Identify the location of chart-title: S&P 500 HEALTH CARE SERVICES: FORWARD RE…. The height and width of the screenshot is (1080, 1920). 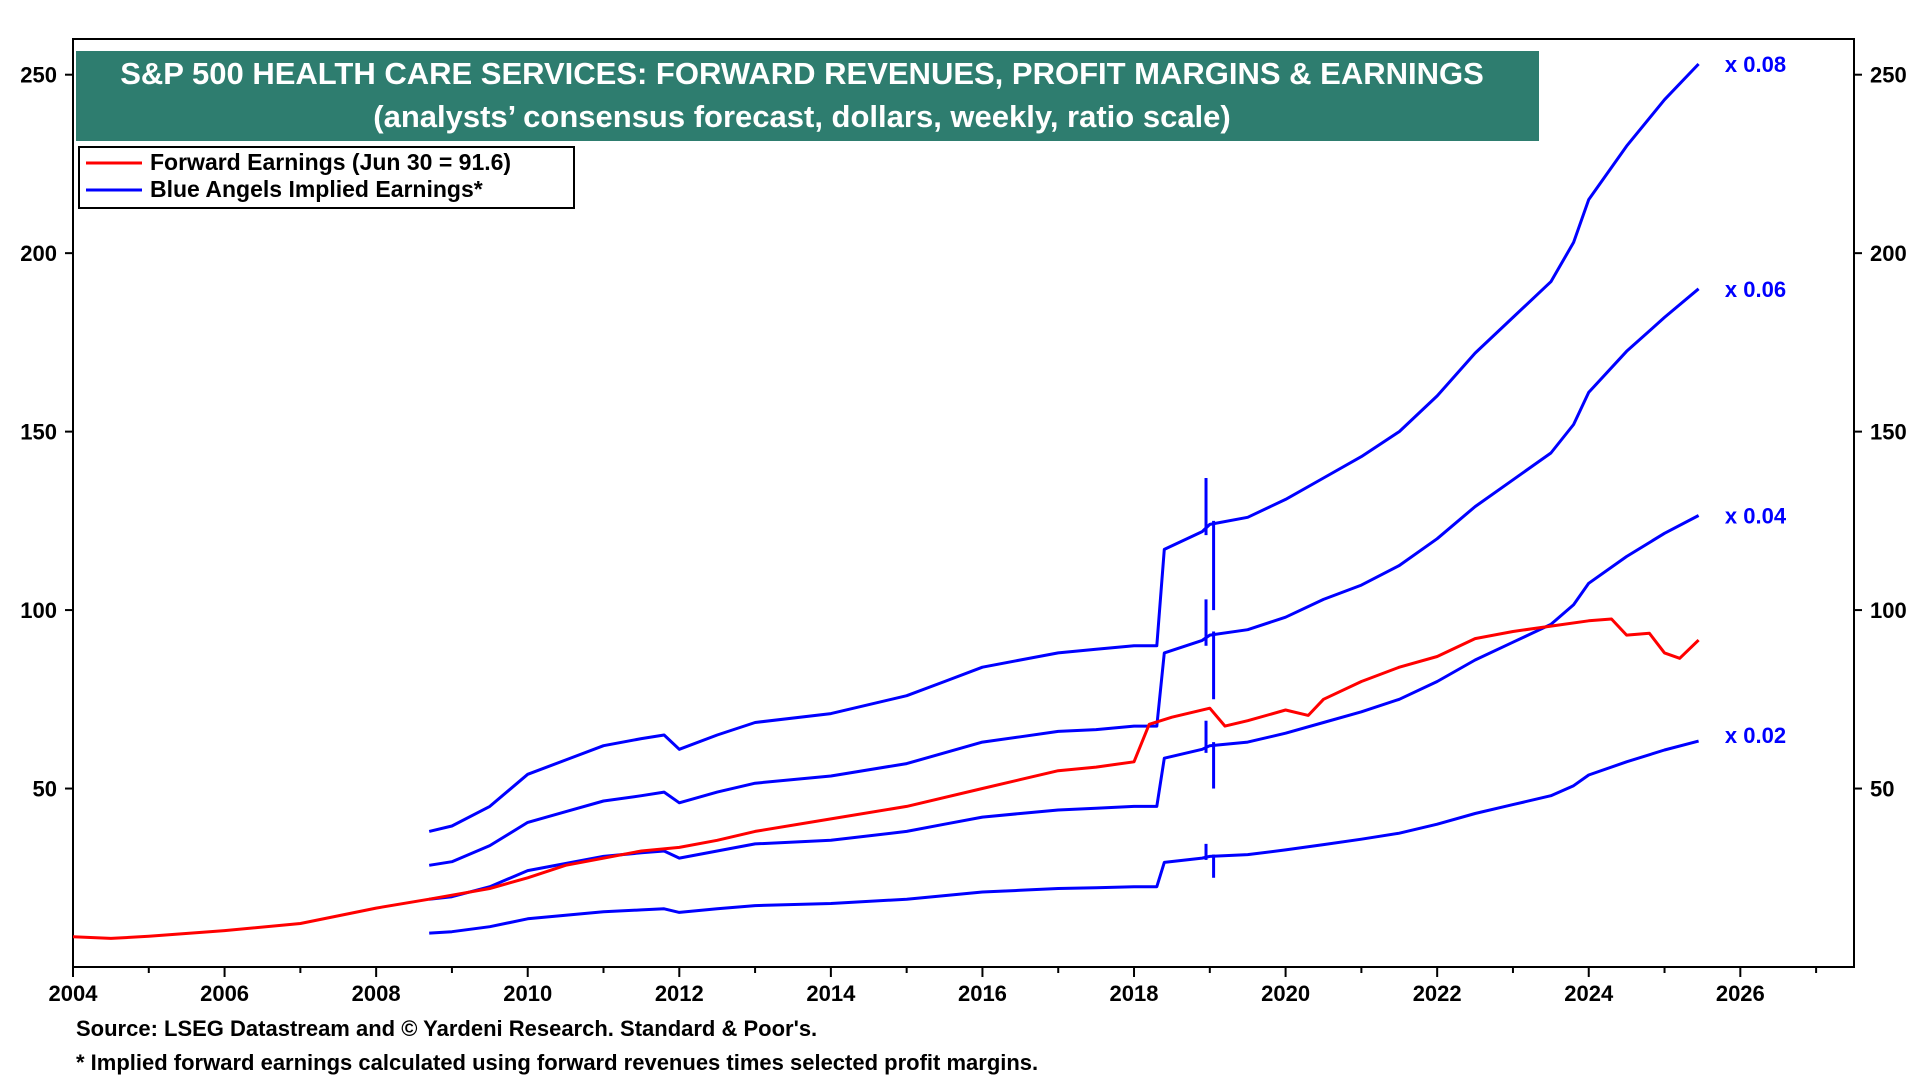
(802, 73).